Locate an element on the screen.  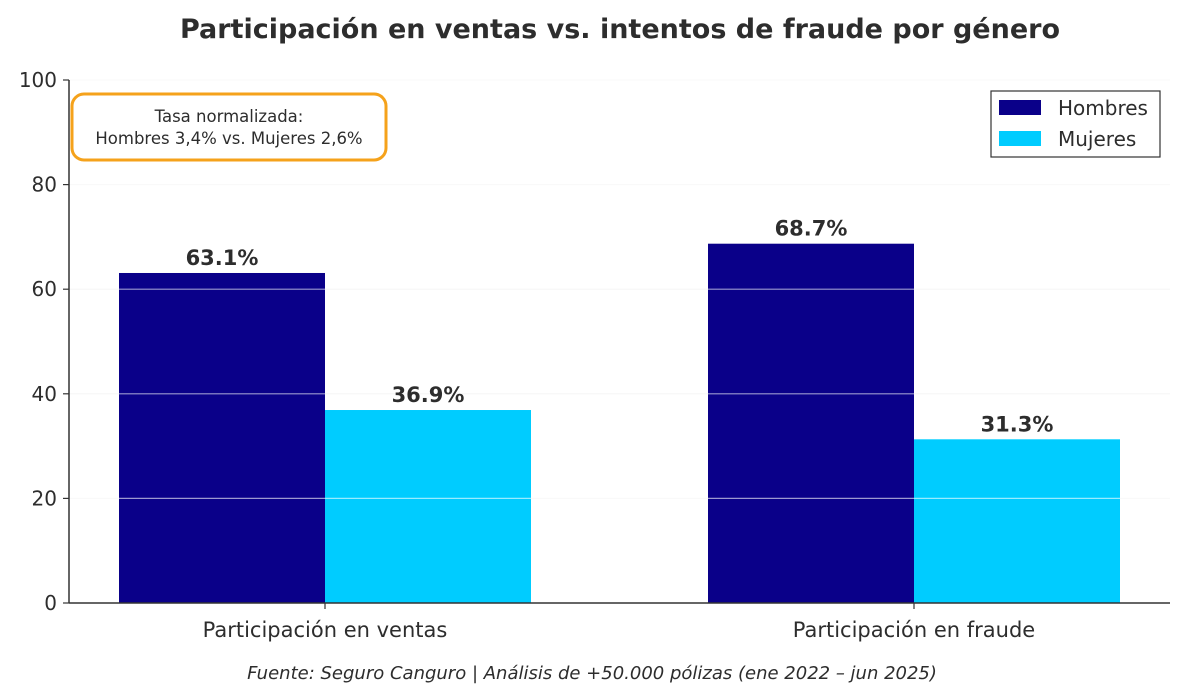
annotation-line1: Tasa normalizada: is located at coordinates (229, 116).